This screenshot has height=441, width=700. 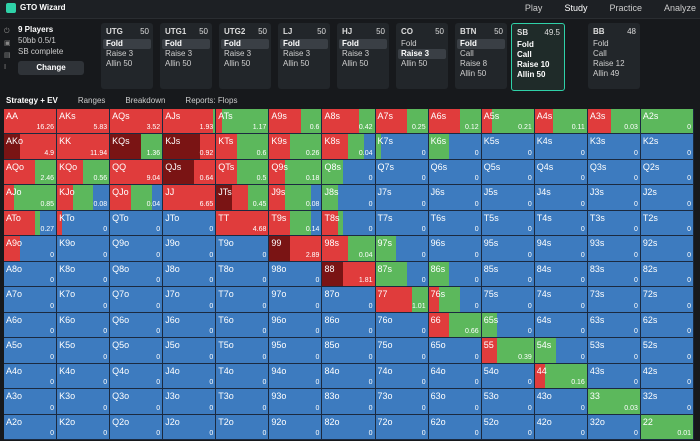 What do you see at coordinates (455, 198) in the screenshot?
I see `hand-cell: J6s 0` at bounding box center [455, 198].